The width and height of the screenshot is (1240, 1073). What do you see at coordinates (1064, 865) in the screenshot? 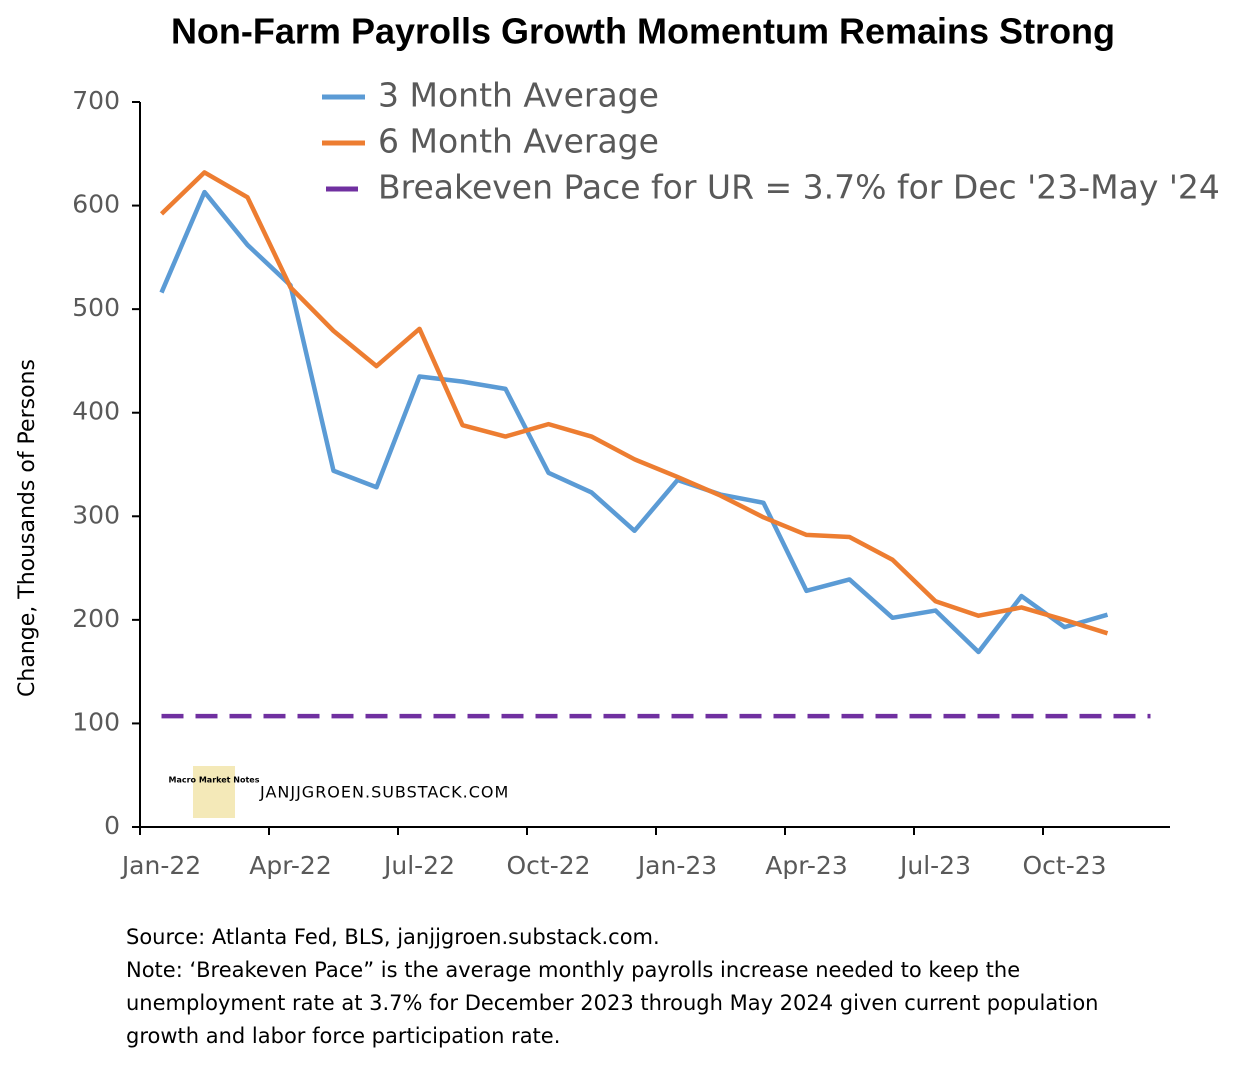
I see `x-tick-label: Oct-23` at bounding box center [1064, 865].